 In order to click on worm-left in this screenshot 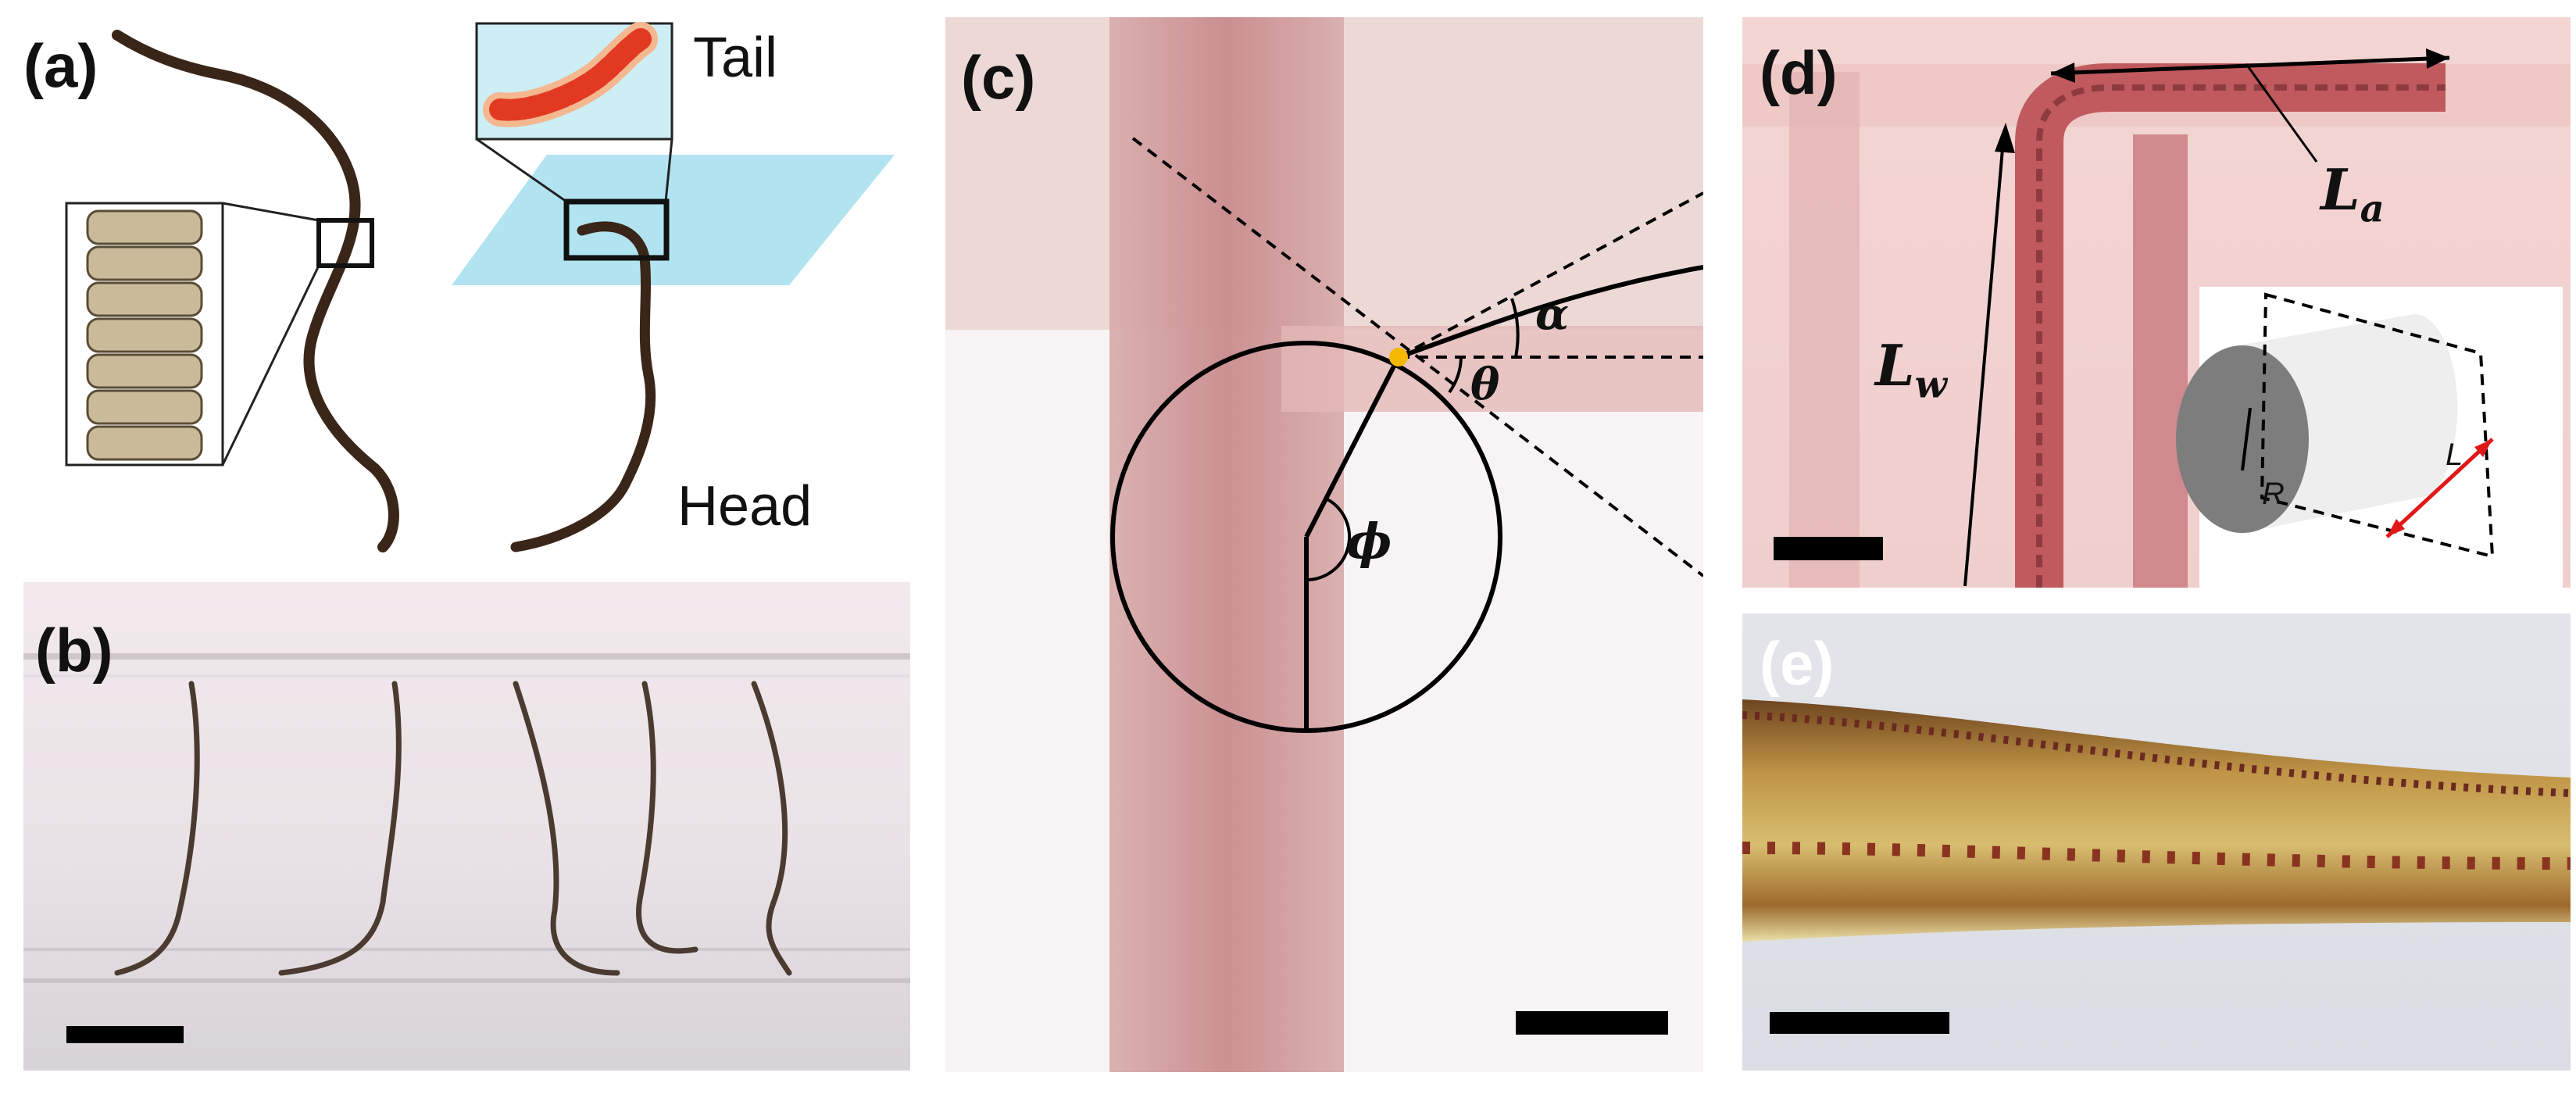, I will do `click(255, 291)`.